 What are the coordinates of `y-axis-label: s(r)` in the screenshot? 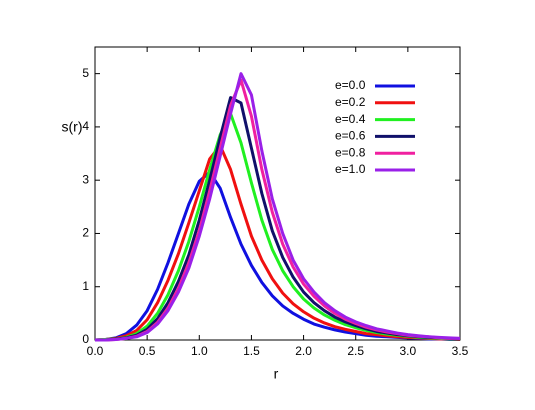 It's located at (72, 127).